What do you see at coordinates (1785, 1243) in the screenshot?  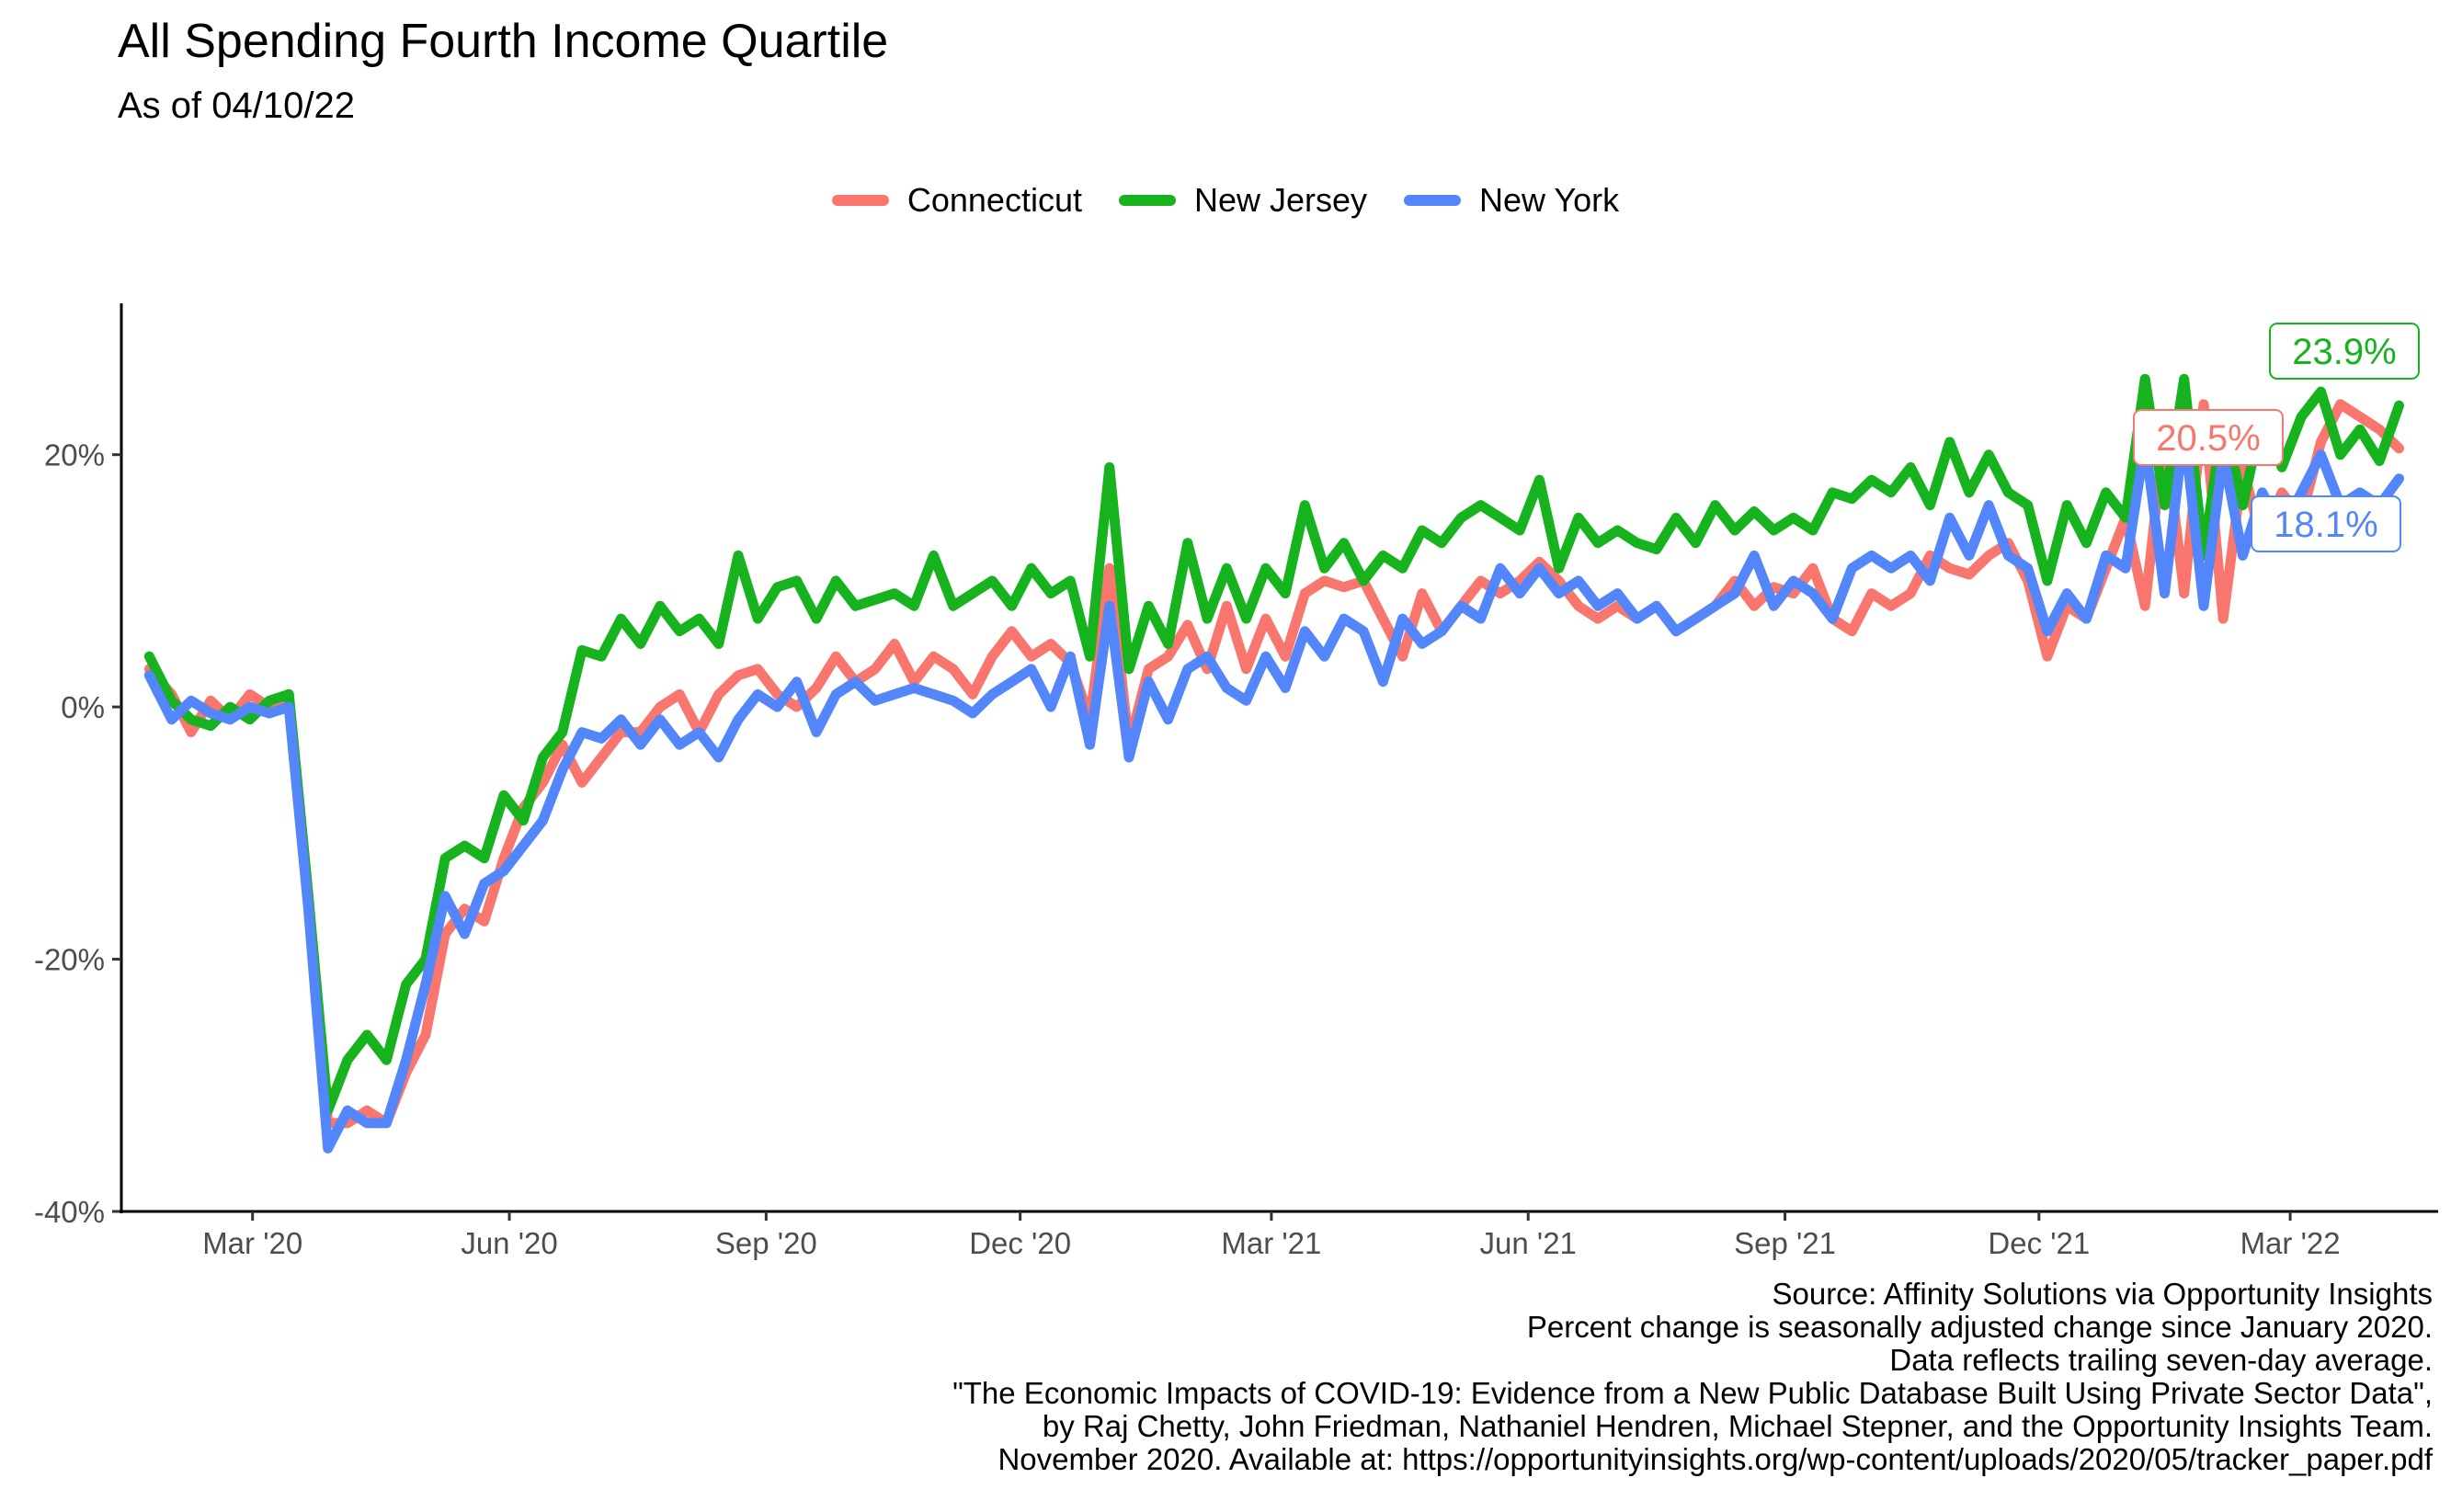 I see `x-tick-label: Sep '21` at bounding box center [1785, 1243].